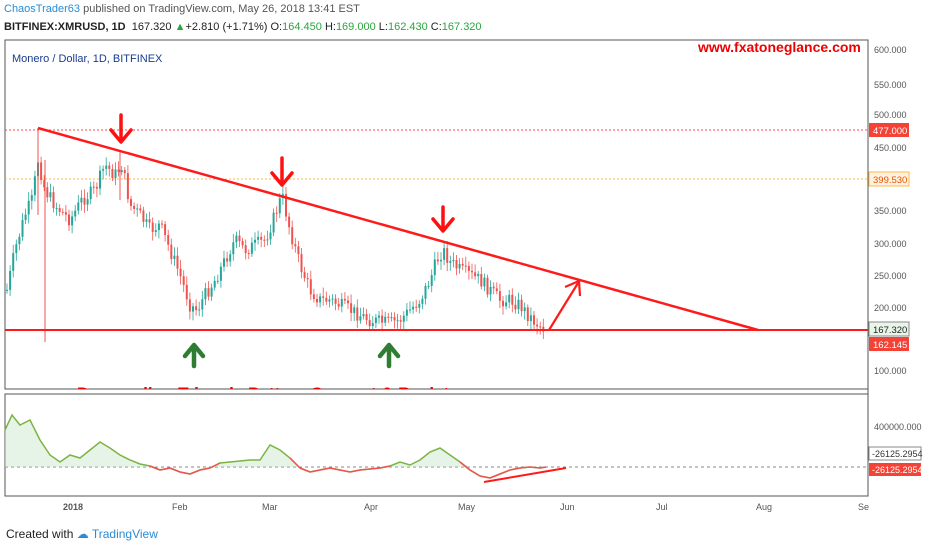 The image size is (932, 550). Describe the element at coordinates (890, 85) in the screenshot. I see `price-tick: 550.000` at that location.